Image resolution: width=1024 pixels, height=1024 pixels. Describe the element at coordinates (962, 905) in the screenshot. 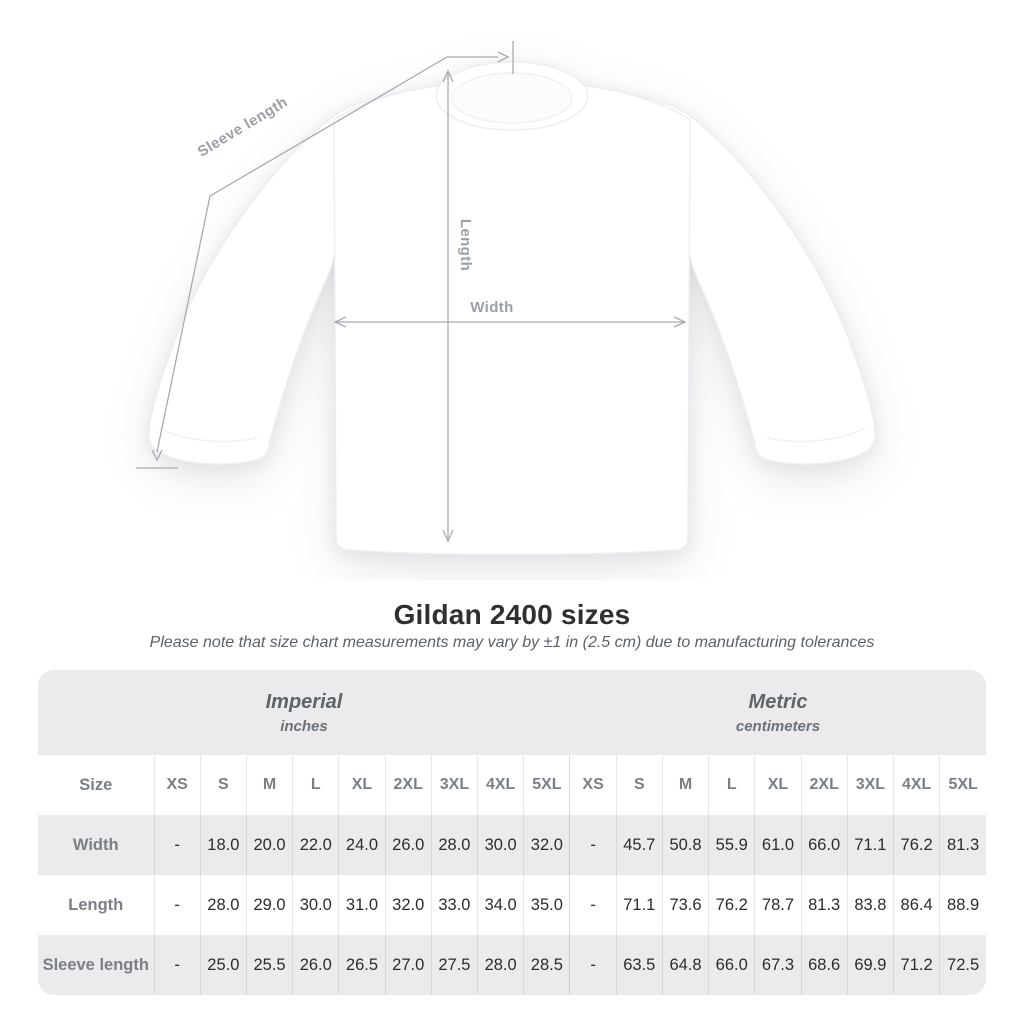

I see `value-cell: 88.9` at that location.